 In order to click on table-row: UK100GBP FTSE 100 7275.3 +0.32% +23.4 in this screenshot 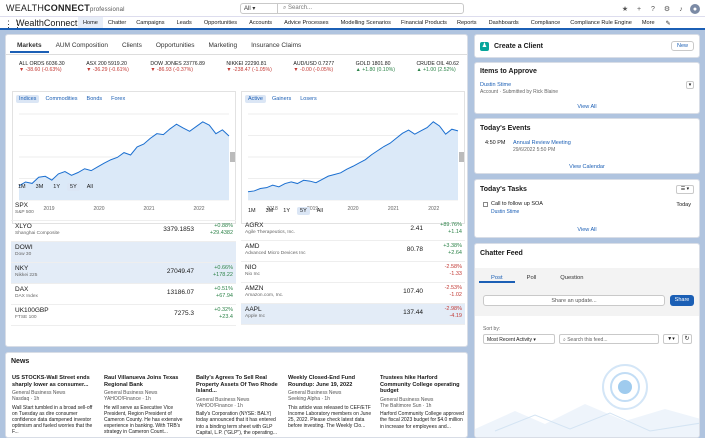, I will do `click(123, 315)`.